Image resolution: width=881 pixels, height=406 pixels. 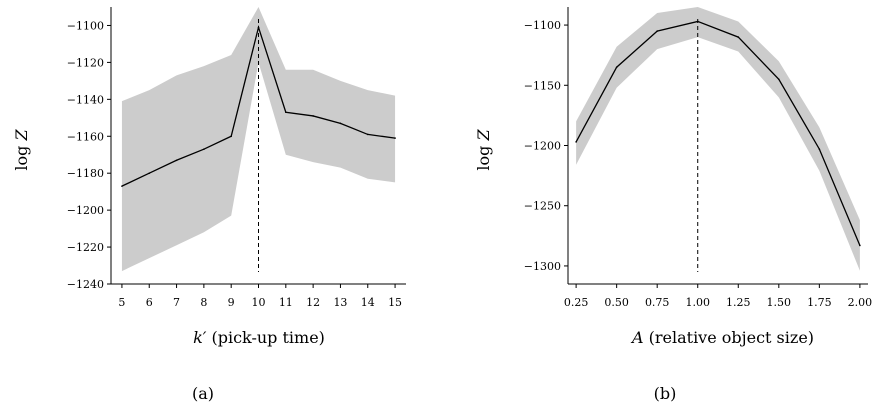 I want to click on chart-b-y-tick-label-2: −1200, so click(x=542, y=146).